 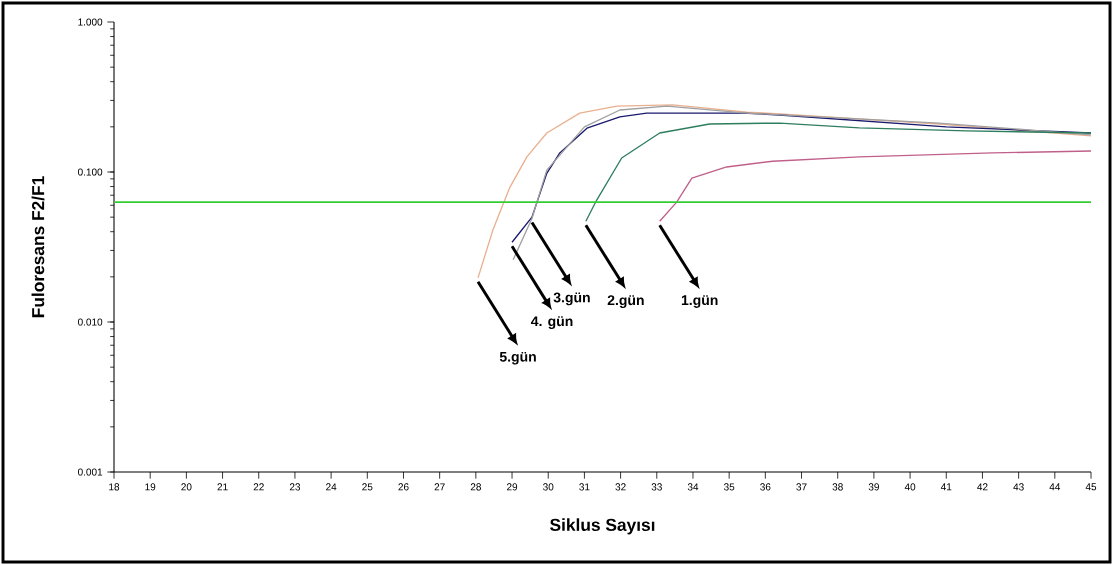 I want to click on x-tick-label: 33, so click(x=656, y=487).